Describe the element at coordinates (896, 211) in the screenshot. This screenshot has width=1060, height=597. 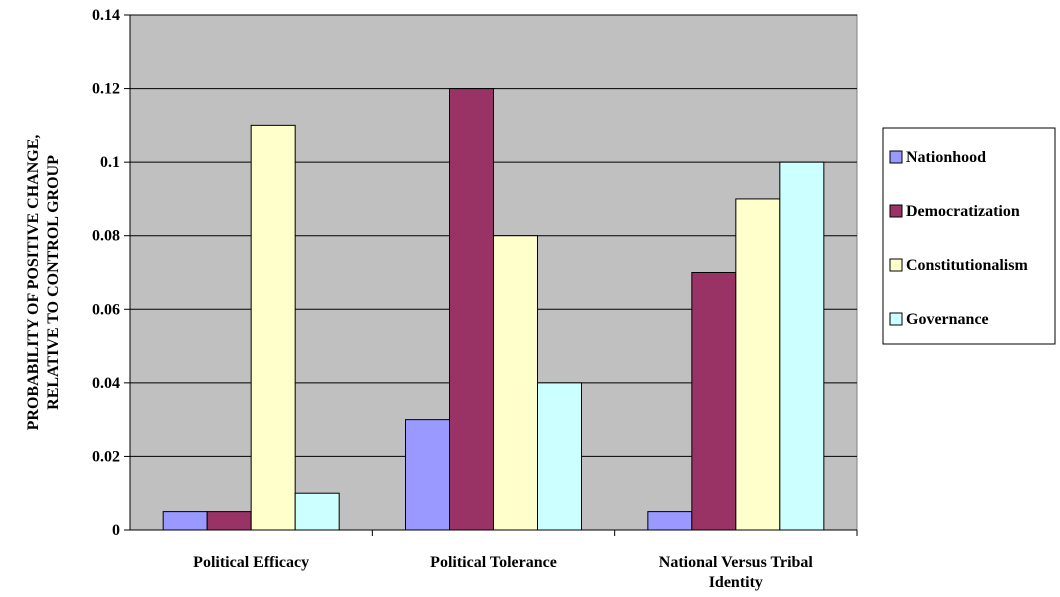
I see `legend-swatch-democratization` at that location.